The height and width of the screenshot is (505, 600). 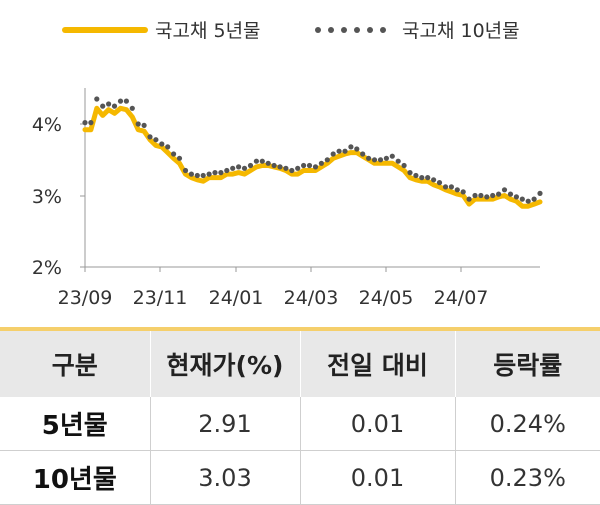 What do you see at coordinates (527, 477) in the screenshot?
I see `cell-rate: 0.23%` at bounding box center [527, 477].